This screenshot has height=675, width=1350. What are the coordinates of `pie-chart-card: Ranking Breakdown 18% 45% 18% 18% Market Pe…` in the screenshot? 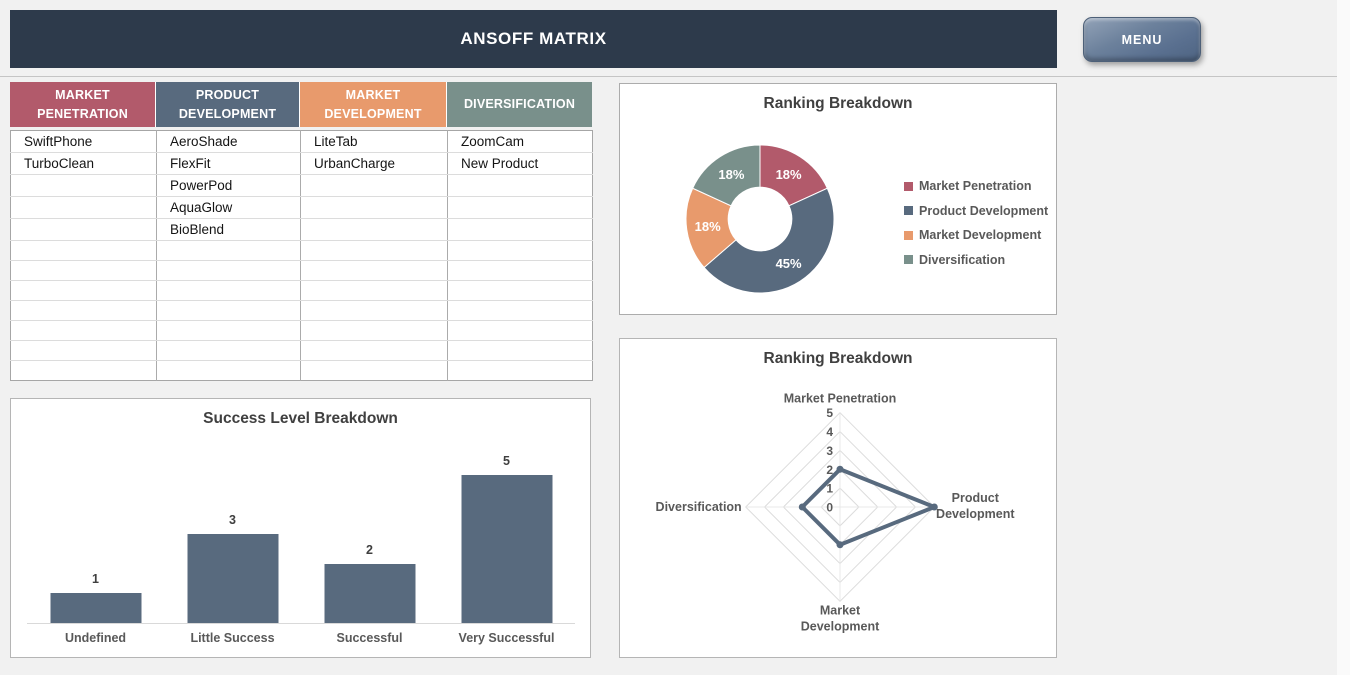 It's located at (838, 199).